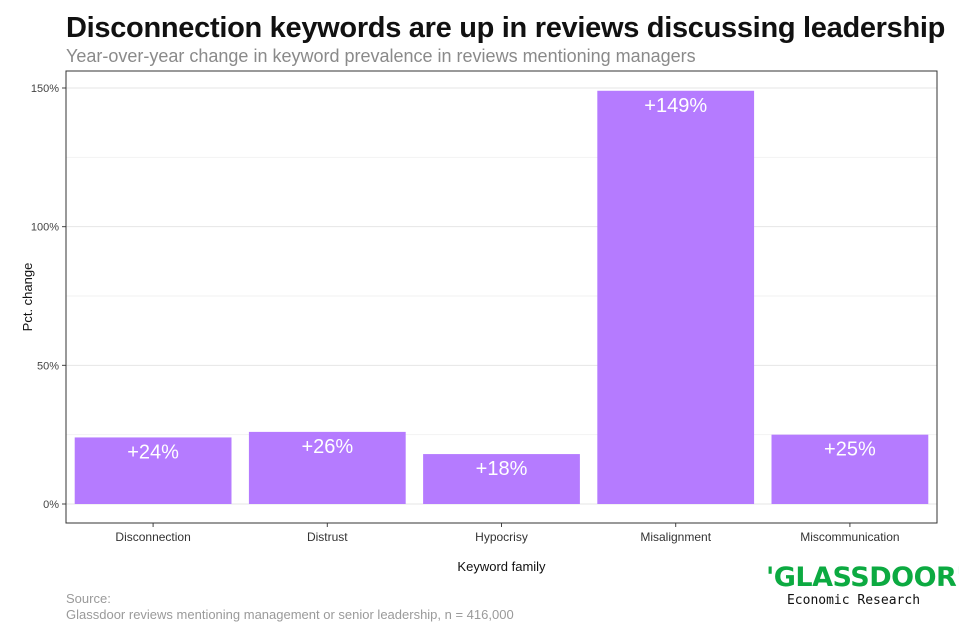  What do you see at coordinates (51, 505) in the screenshot?
I see `y-tick-label: 0%` at bounding box center [51, 505].